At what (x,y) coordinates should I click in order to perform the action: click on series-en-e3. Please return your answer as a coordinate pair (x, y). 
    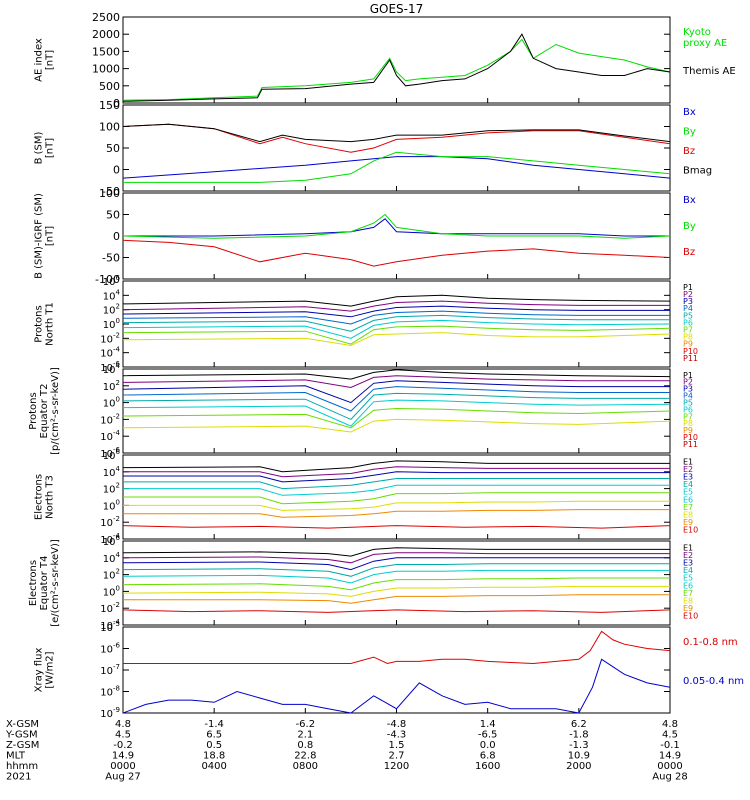
    Looking at the image, I should click on (396, 477).